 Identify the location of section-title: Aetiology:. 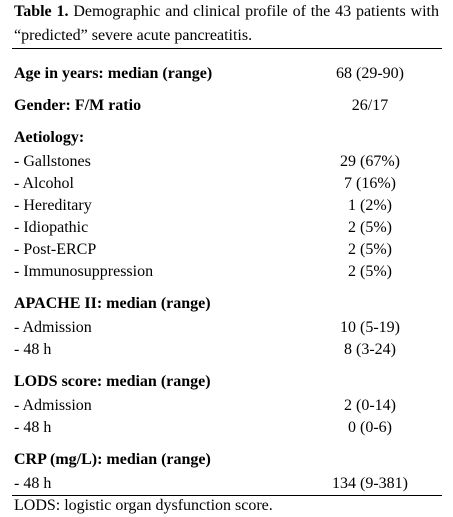
(49, 137).